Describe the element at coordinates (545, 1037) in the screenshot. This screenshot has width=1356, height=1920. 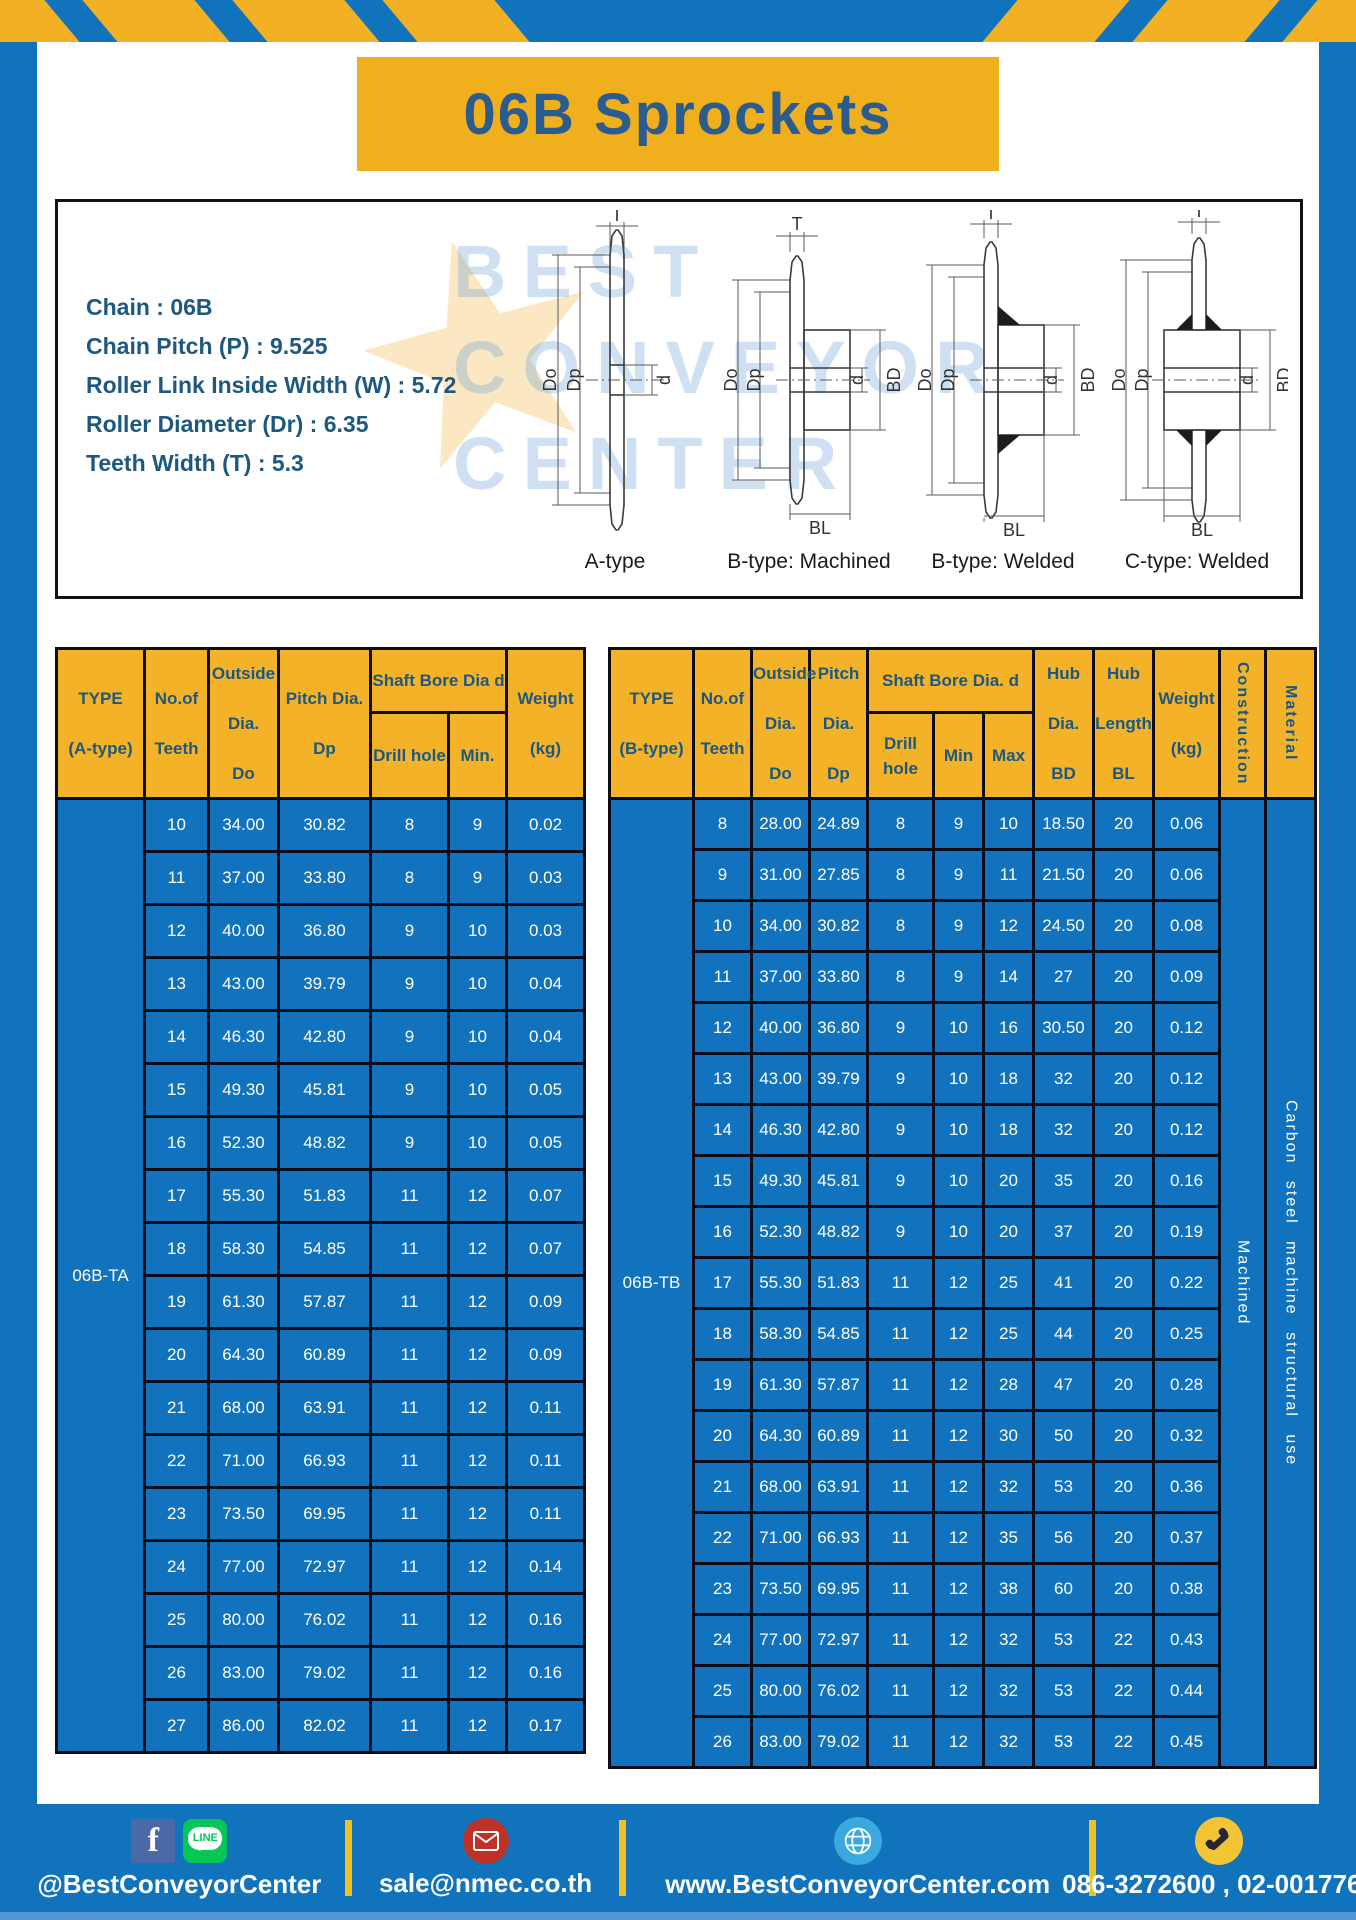
I see `data-cell: 0.04` at that location.